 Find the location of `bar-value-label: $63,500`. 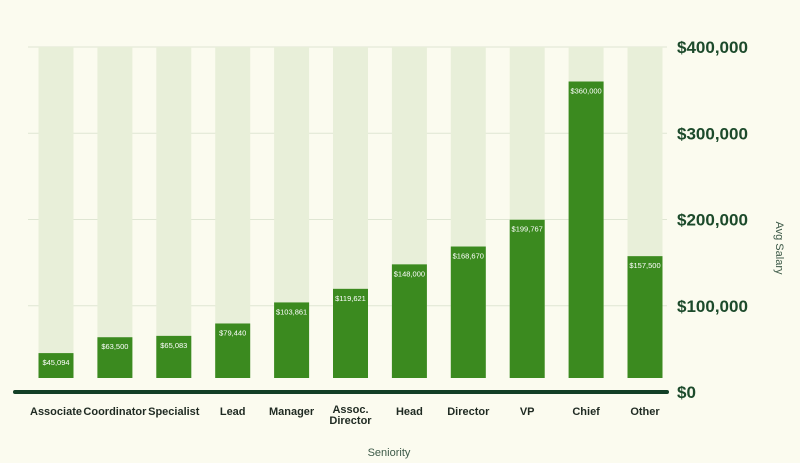

bar-value-label: $63,500 is located at coordinates (114, 346).